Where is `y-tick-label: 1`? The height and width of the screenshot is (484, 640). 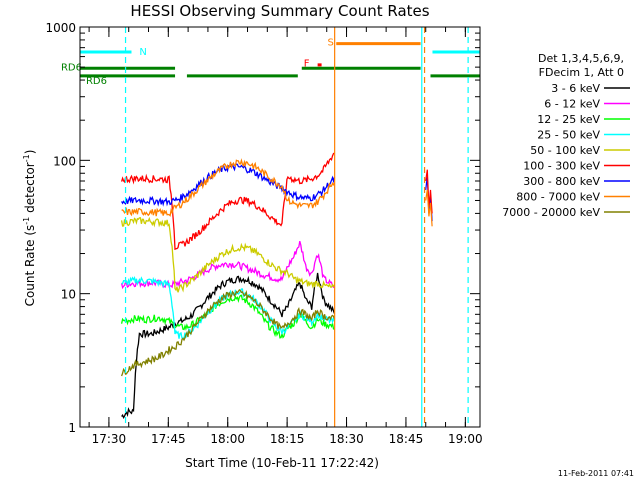 y-tick-label: 1 is located at coordinates (72, 428).